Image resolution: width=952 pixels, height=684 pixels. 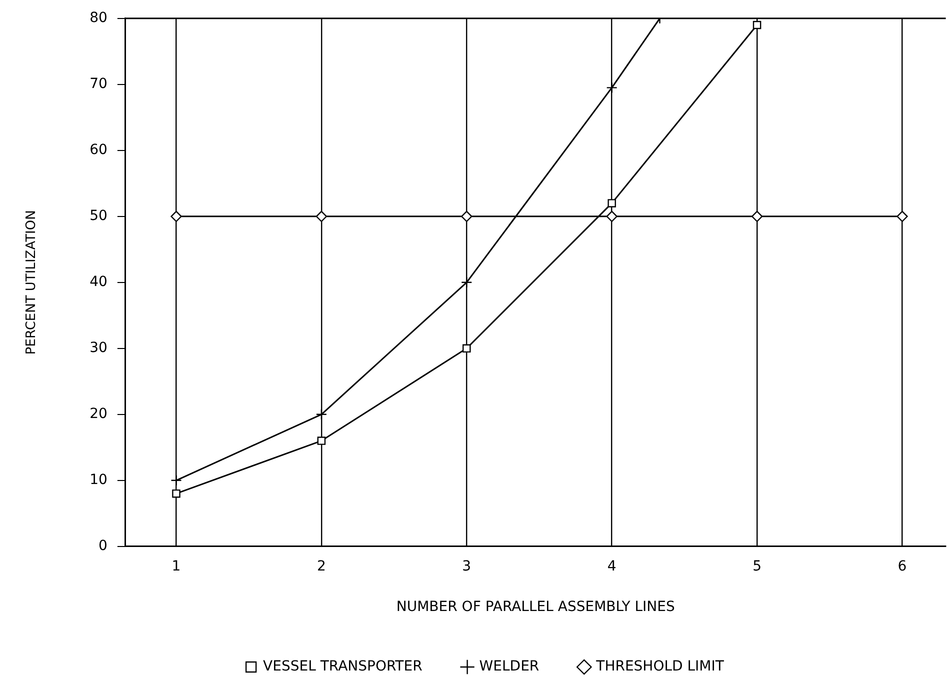 What do you see at coordinates (99, 18) in the screenshot?
I see `y-tick-label: 80` at bounding box center [99, 18].